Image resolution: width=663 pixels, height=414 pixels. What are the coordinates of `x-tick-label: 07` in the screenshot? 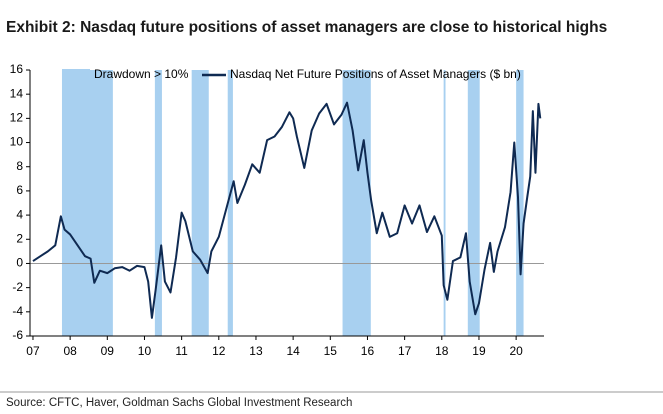 It's located at (33, 351).